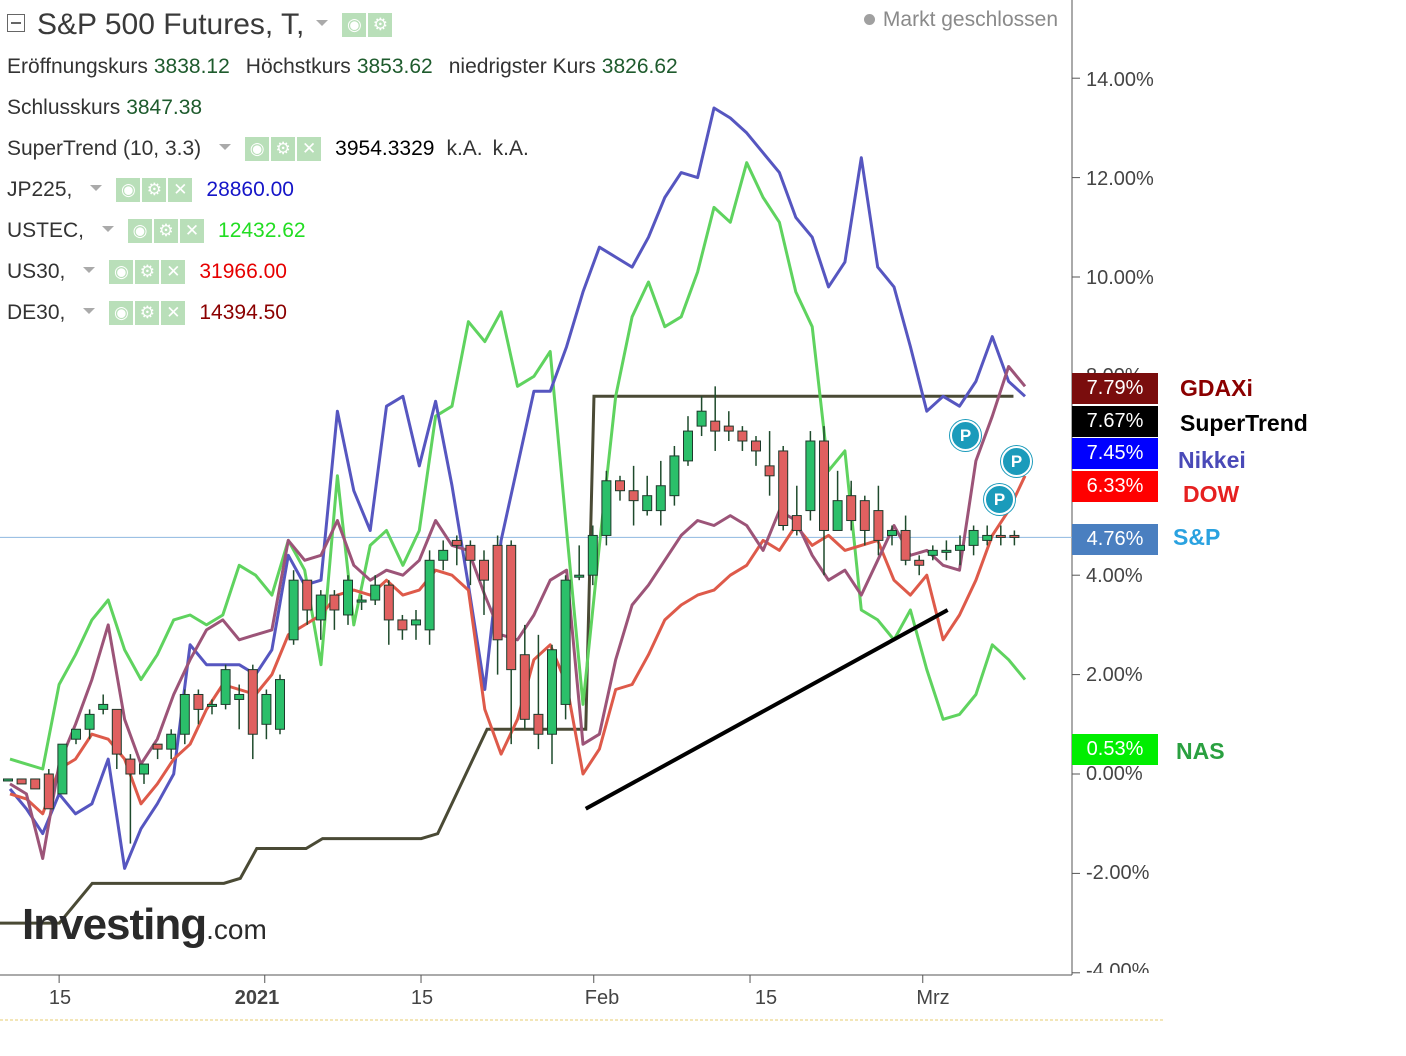 This screenshot has width=1406, height=1056. I want to click on indicator-name: USTEC,, so click(46, 230).